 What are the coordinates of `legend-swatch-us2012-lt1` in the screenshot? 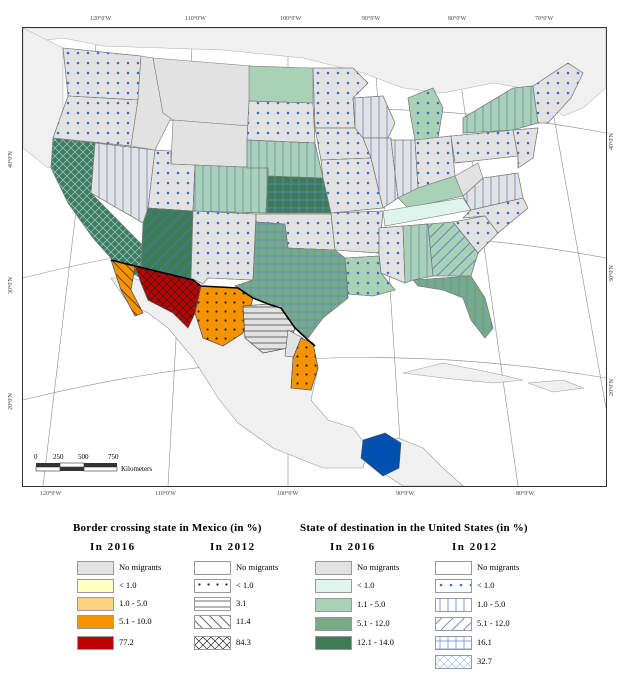 It's located at (453, 586).